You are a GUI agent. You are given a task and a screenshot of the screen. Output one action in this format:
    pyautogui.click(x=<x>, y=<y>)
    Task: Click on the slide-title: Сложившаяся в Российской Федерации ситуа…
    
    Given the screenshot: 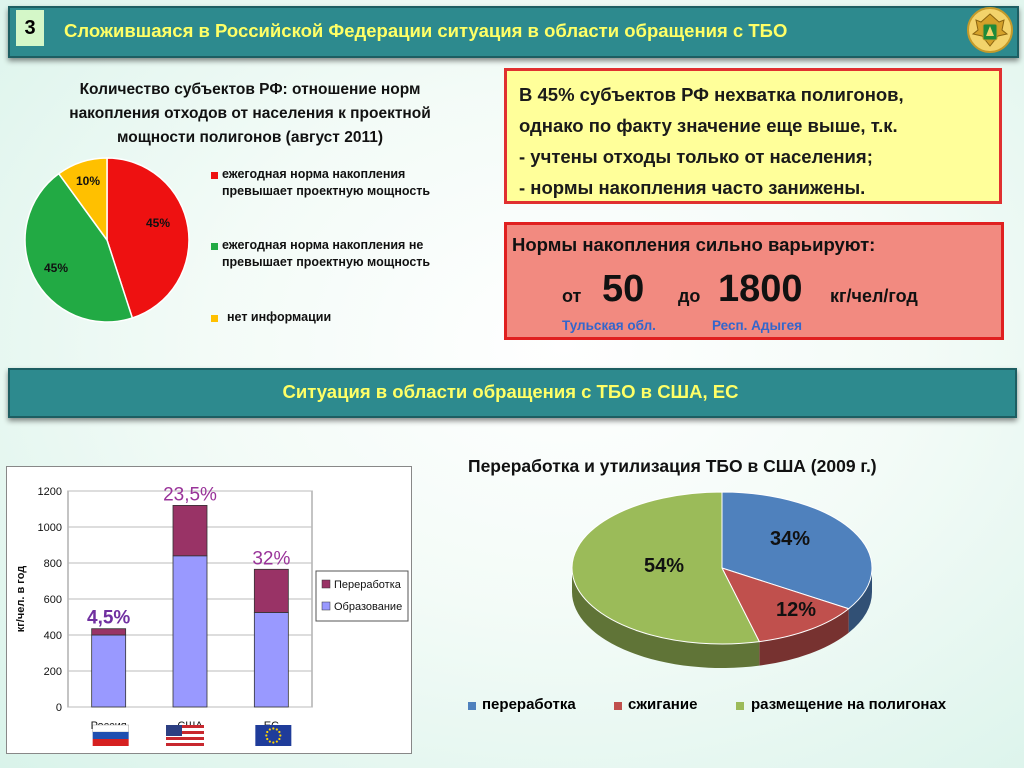 What is the action you would take?
    pyautogui.click(x=426, y=30)
    